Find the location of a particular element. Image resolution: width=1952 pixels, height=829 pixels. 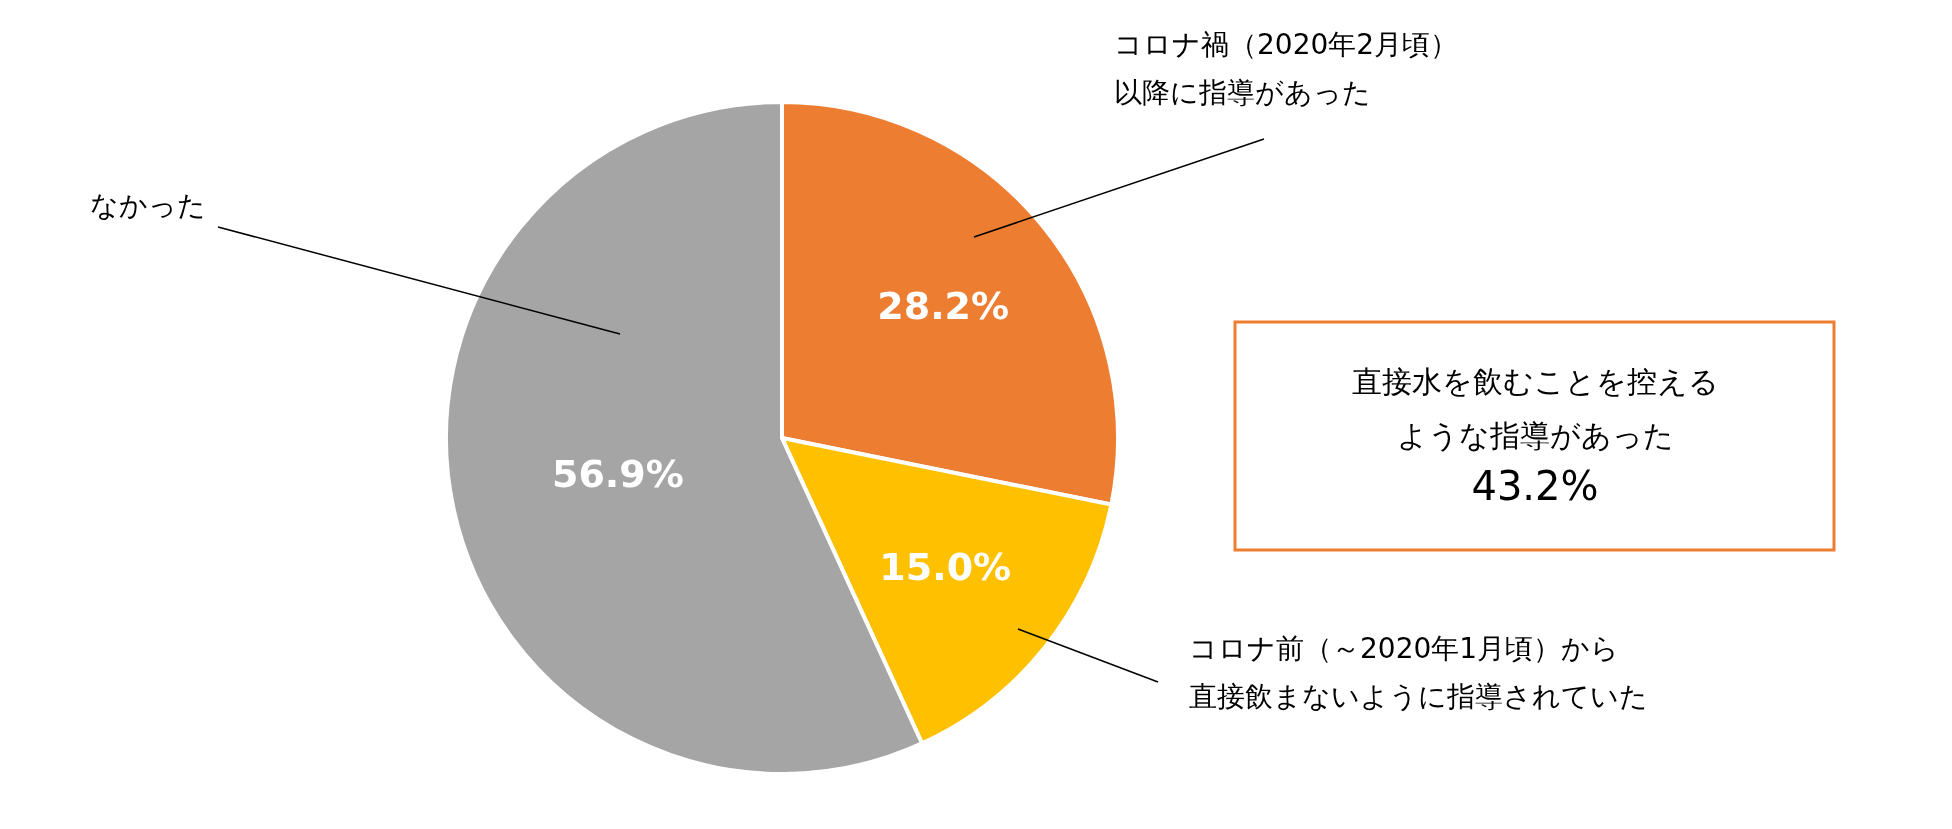

data-label: 56.9% is located at coordinates (617, 473).